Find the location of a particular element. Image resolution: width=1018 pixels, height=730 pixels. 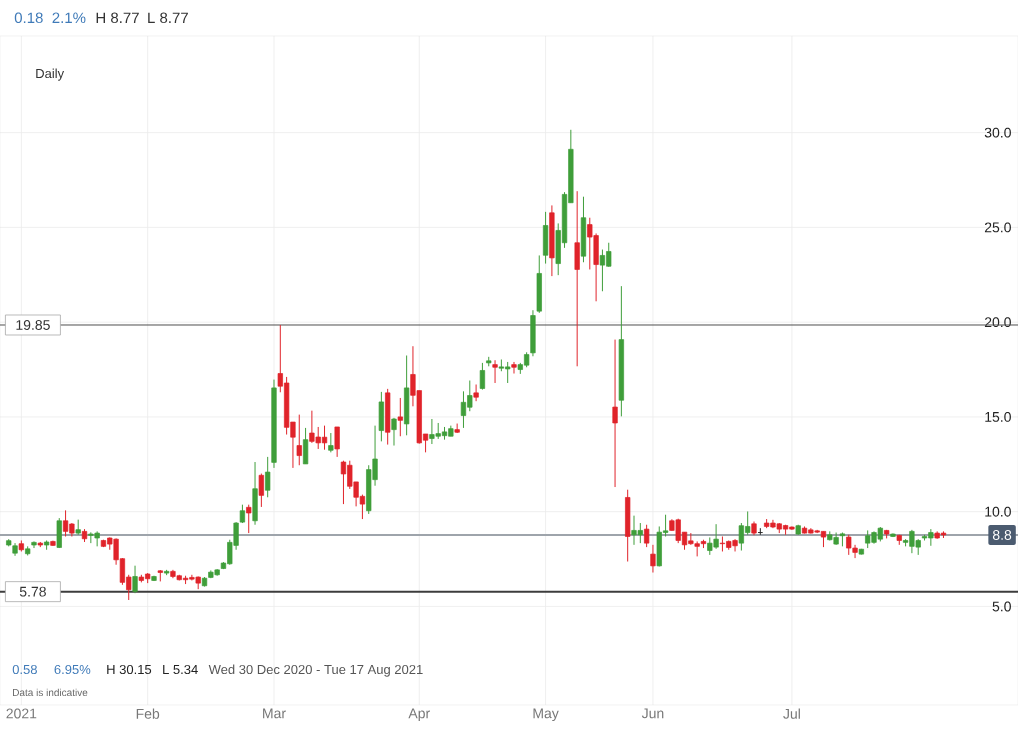

y-tick-label: 20.0 is located at coordinates (997, 322).